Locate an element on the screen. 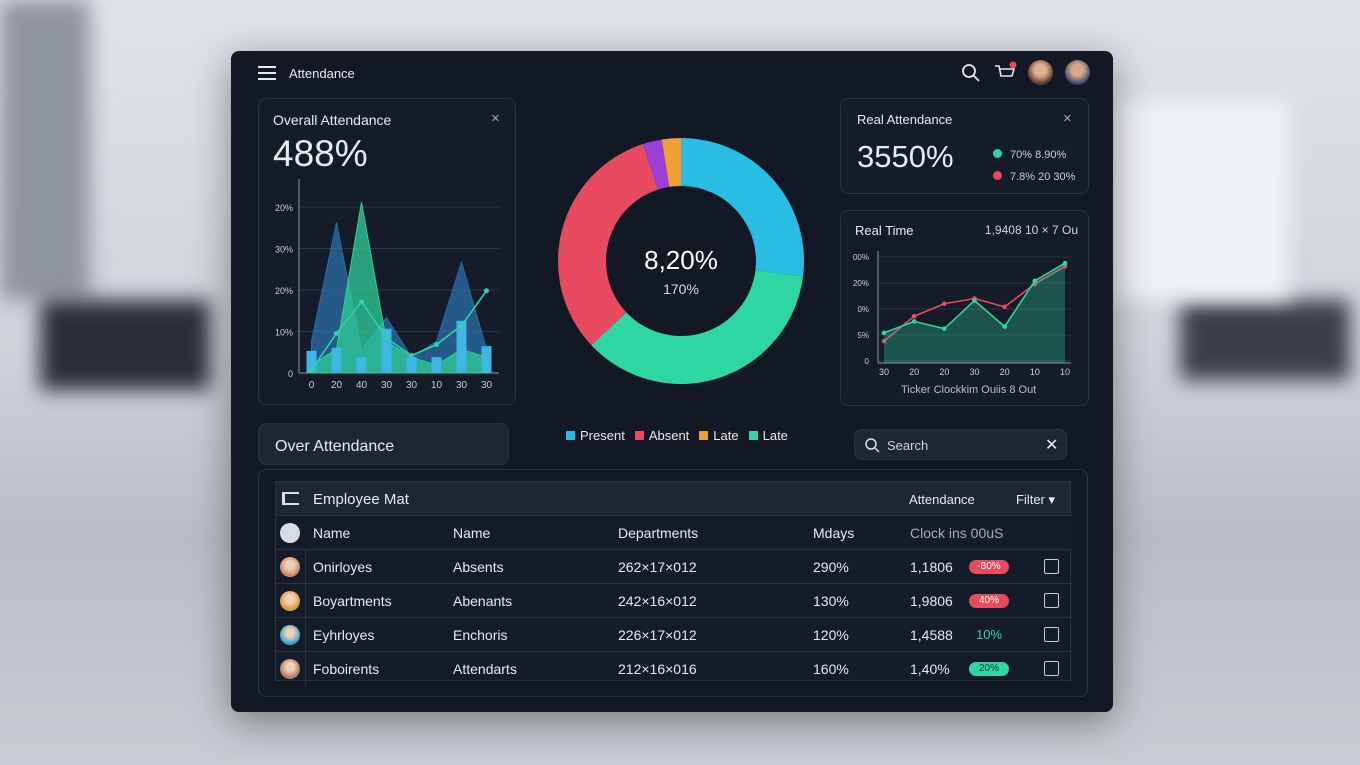 The height and width of the screenshot is (765, 1360). legend-item: 7.8% 20 30% is located at coordinates (1034, 177).